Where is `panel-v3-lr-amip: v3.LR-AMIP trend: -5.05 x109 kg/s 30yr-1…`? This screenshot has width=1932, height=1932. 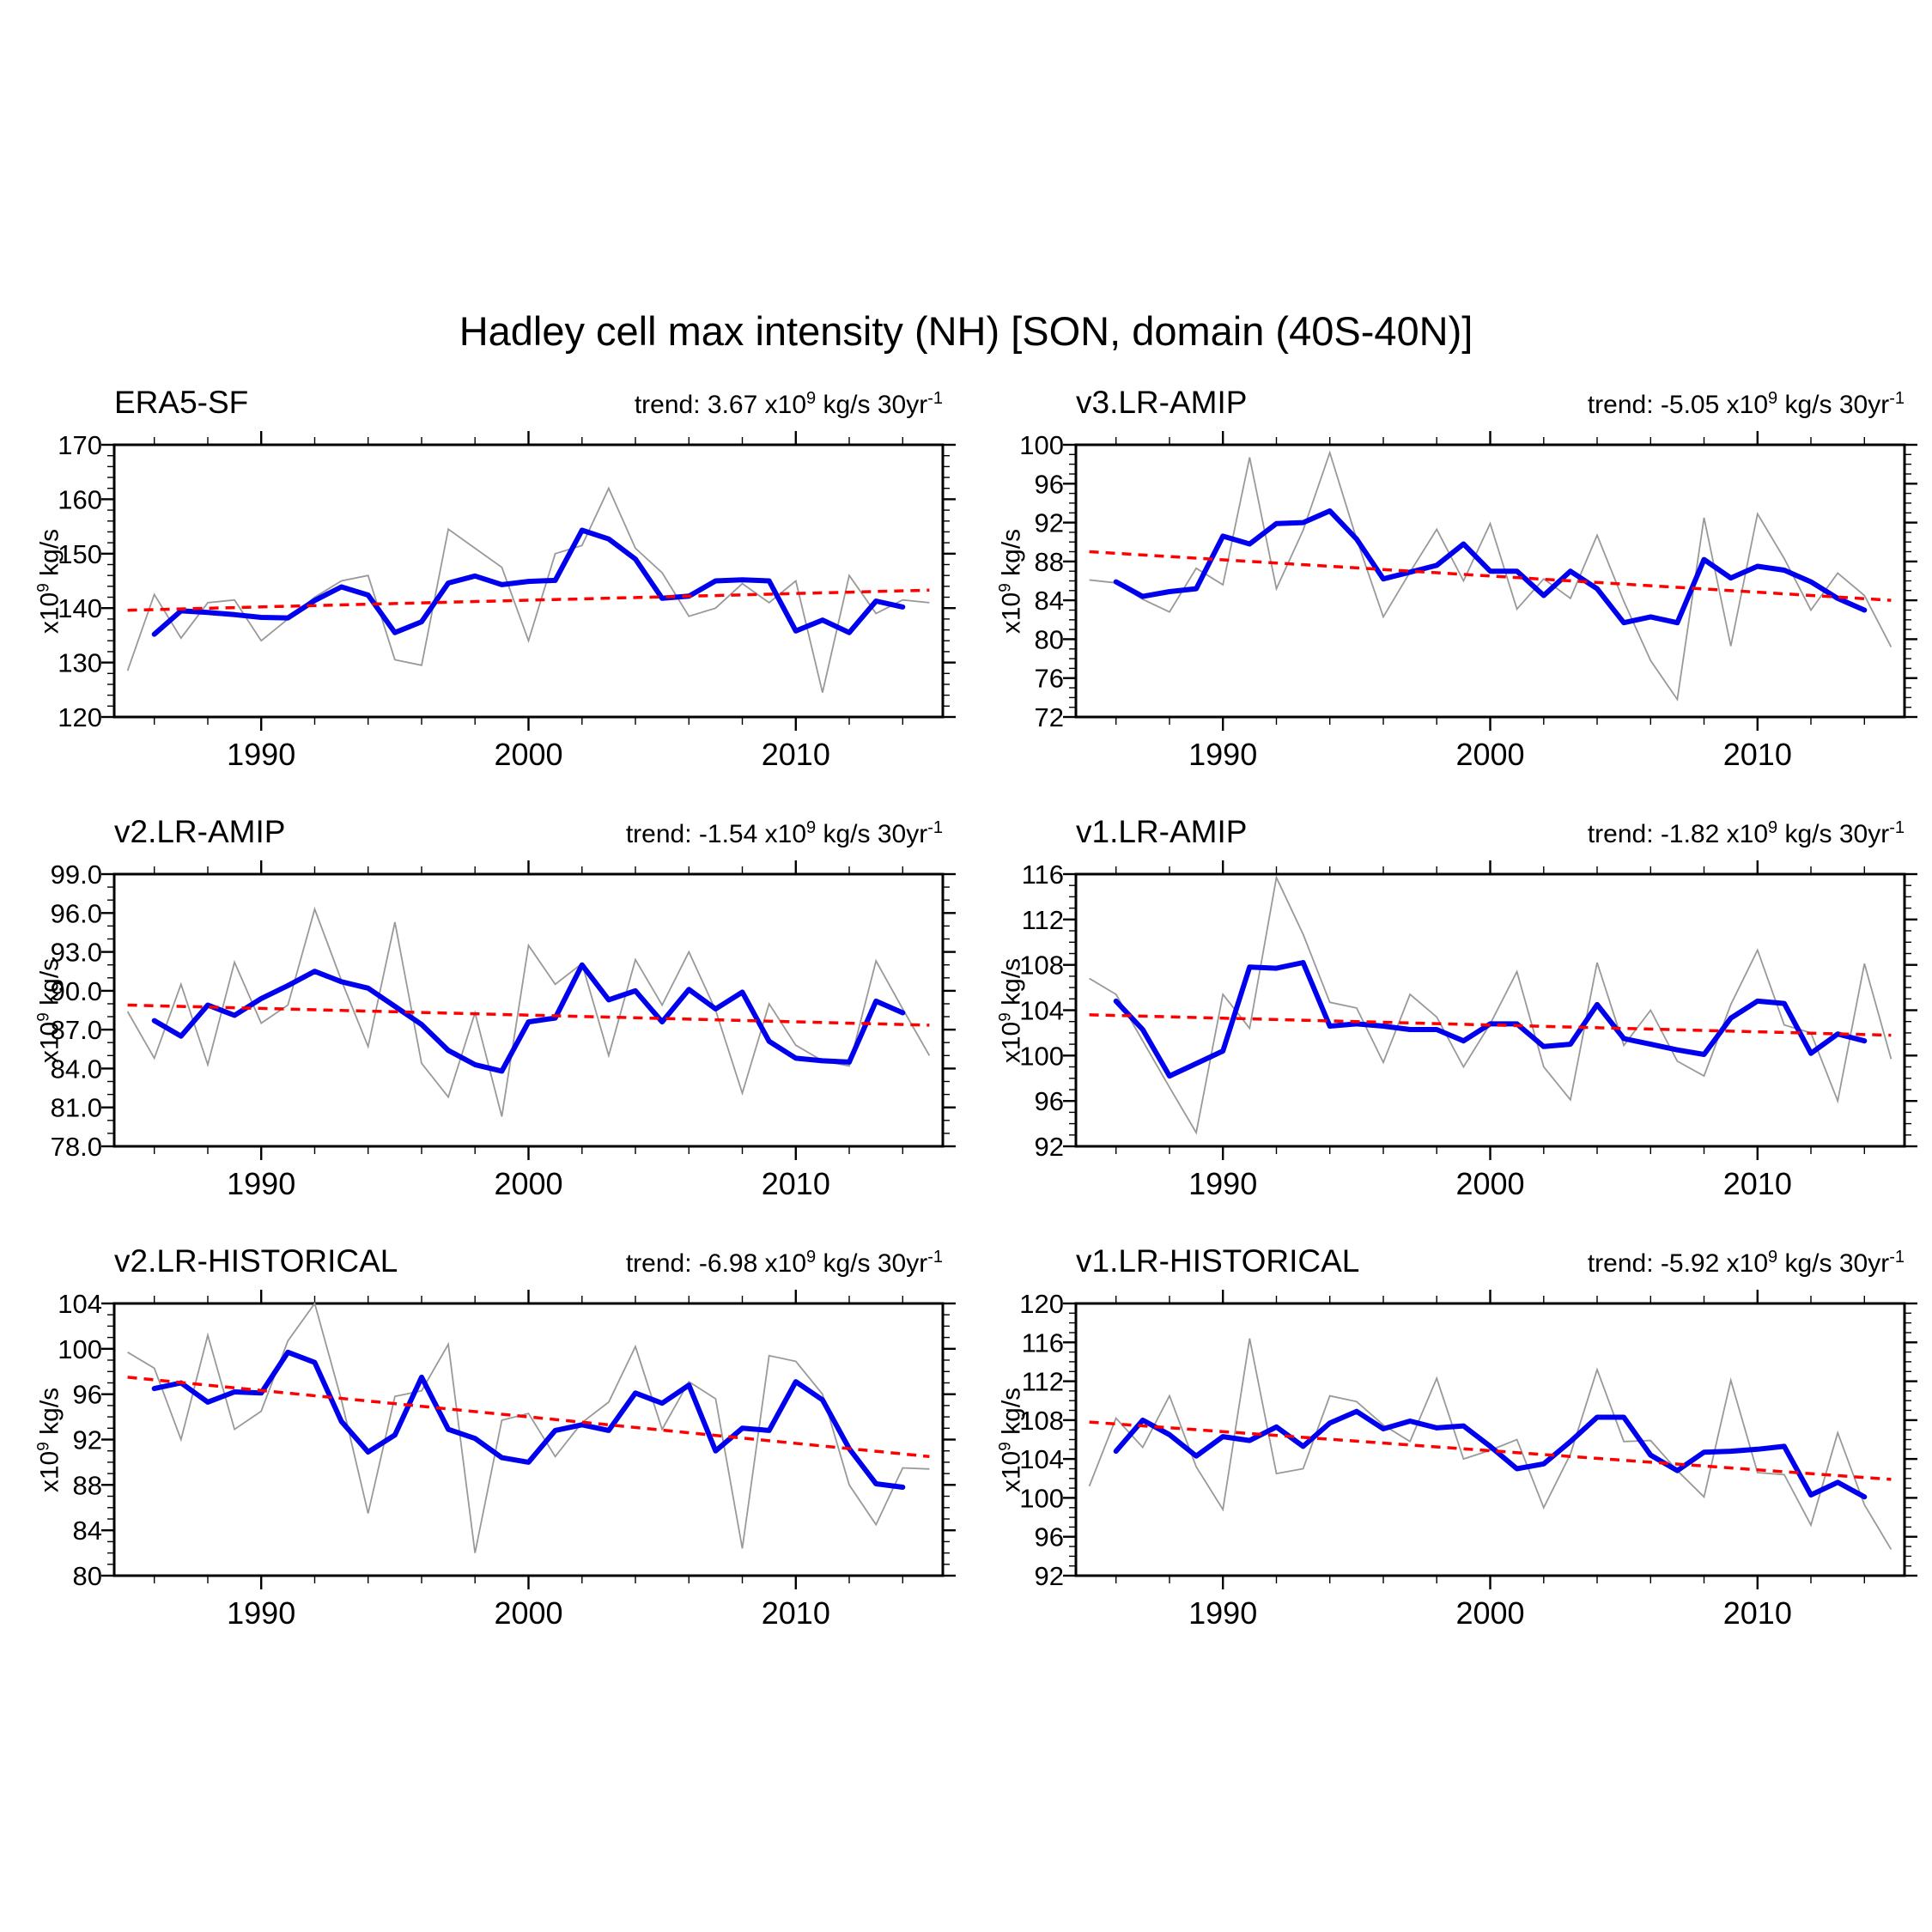 panel-v3-lr-amip: v3.LR-AMIP trend: -5.05 x109 kg/s 30yr-1… is located at coordinates (1464, 592).